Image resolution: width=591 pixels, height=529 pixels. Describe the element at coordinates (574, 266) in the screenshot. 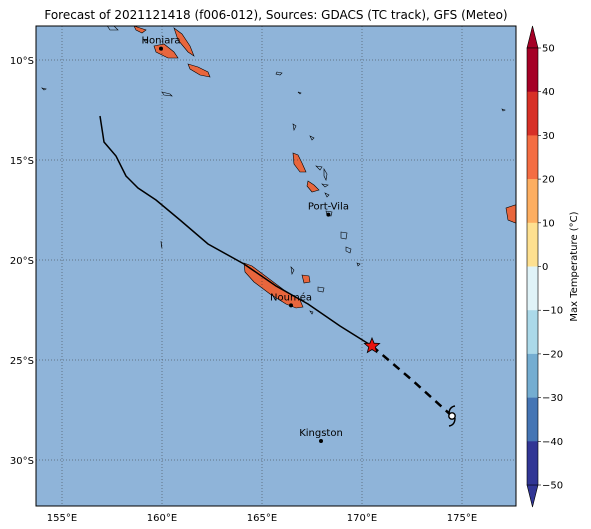

I see `colorbar-label: Max Temperature (°C)` at that location.